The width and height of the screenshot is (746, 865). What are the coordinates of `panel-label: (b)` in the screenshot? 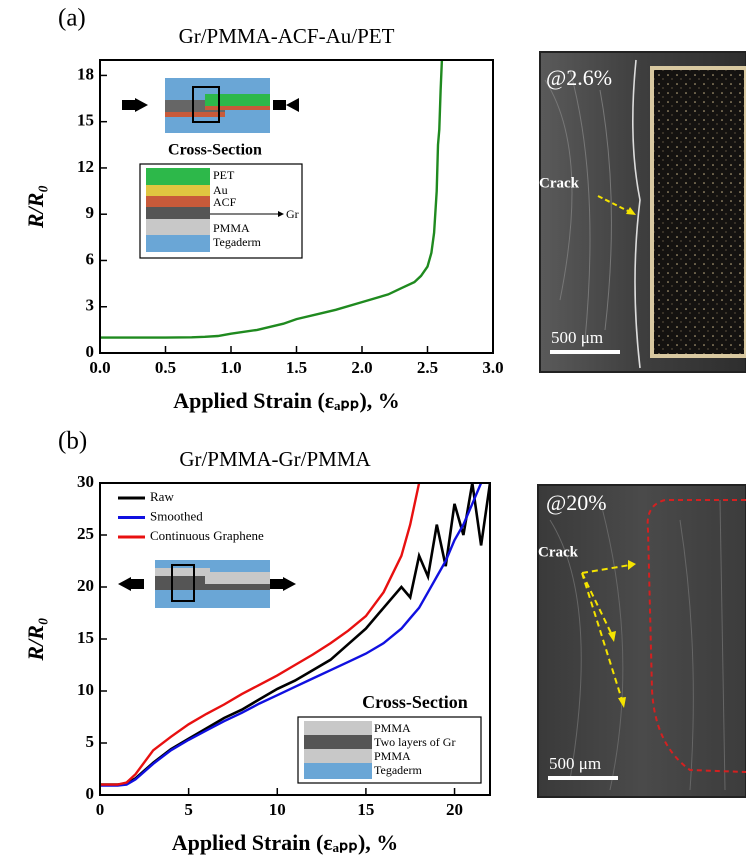 It's located at (72, 441).